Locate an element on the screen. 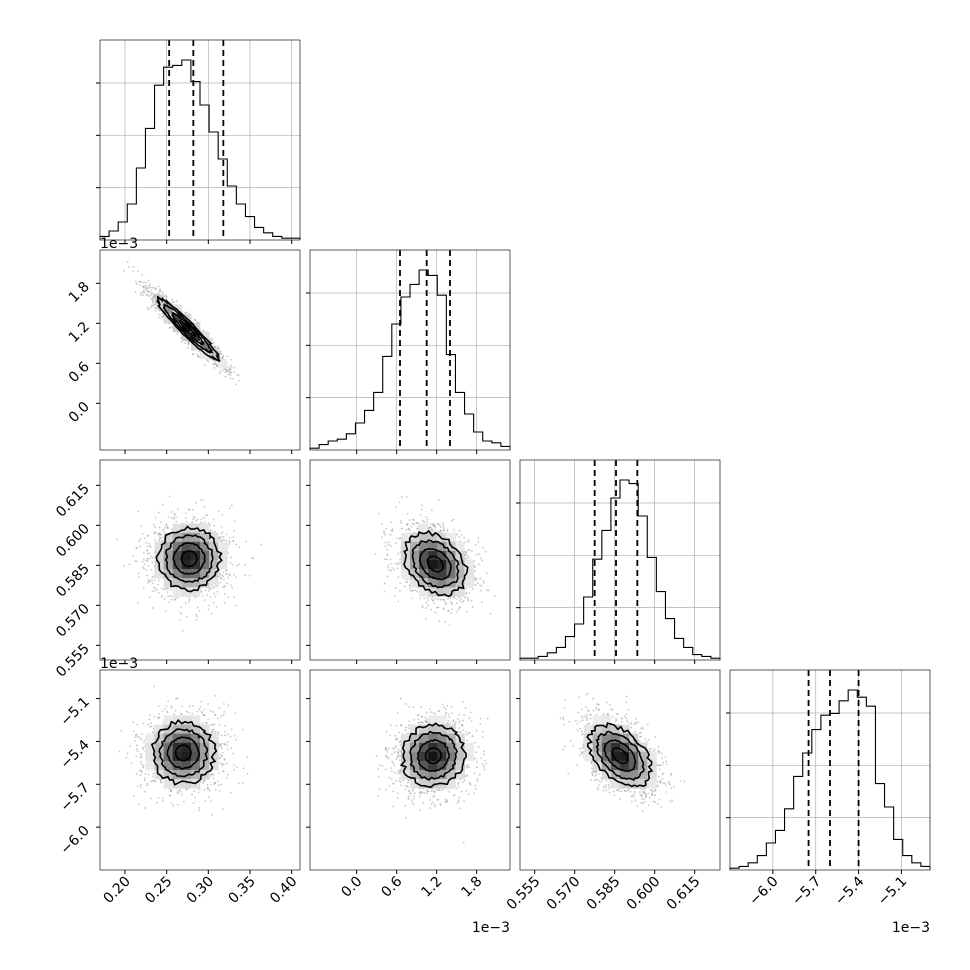 The width and height of the screenshot is (970, 970). hist-panel is located at coordinates (200, 140).